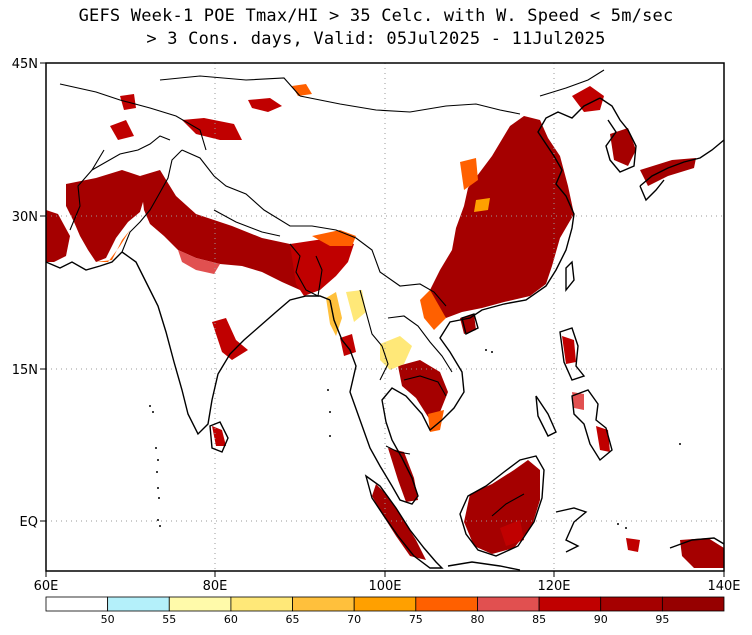 The width and height of the screenshot is (752, 635). Describe the element at coordinates (484, 566) in the screenshot. I see `coast-java` at that location.